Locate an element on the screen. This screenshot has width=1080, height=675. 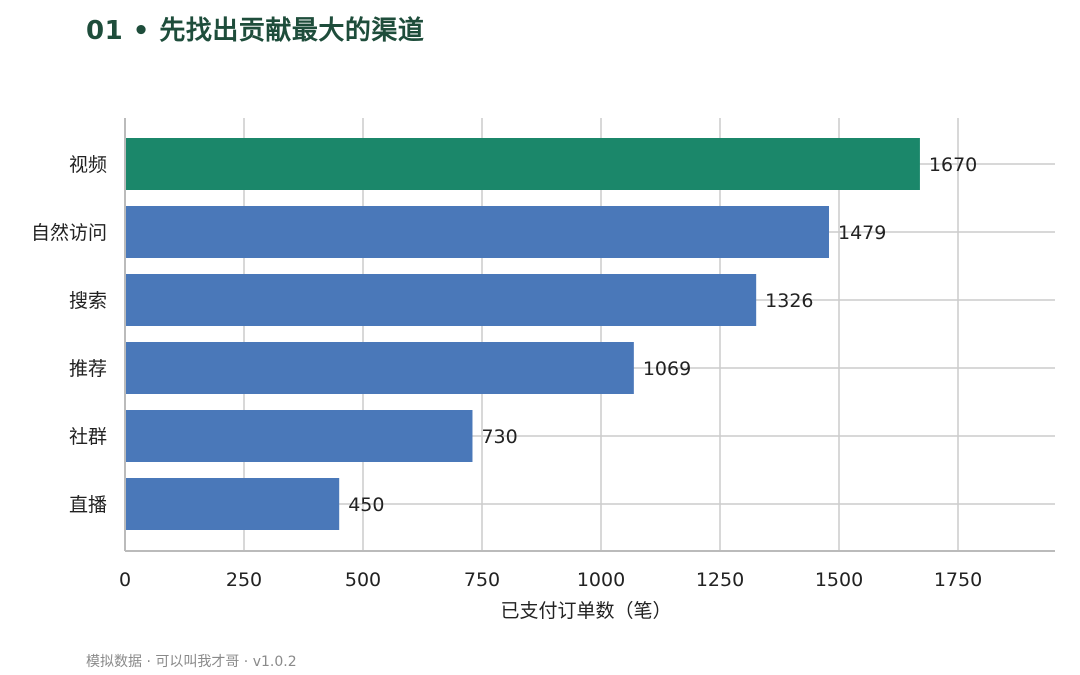
bar-value-label: 450 is located at coordinates (366, 505).